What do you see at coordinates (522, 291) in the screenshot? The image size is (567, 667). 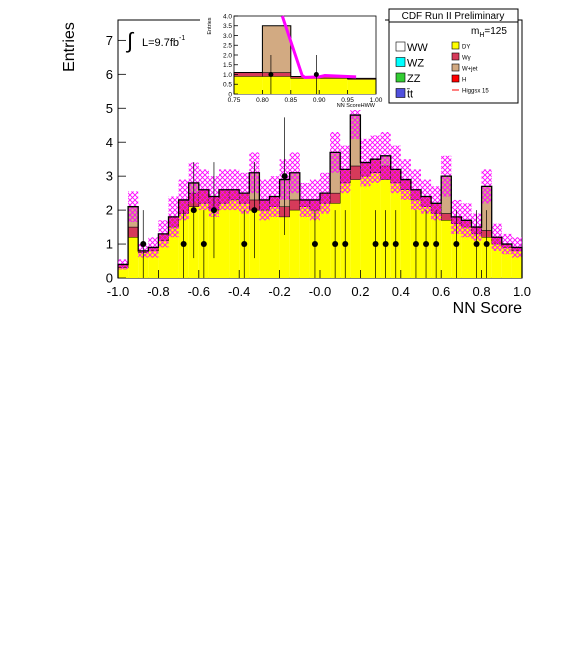 I see `x-tick-label-10: 1.0` at bounding box center [522, 291].